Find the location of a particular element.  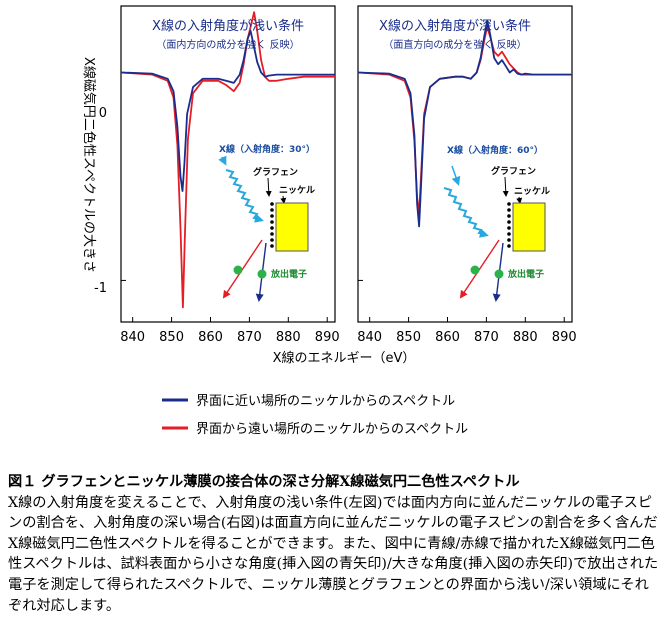

incident-xray-label: X線（入射角度：60°） is located at coordinates (495, 150).